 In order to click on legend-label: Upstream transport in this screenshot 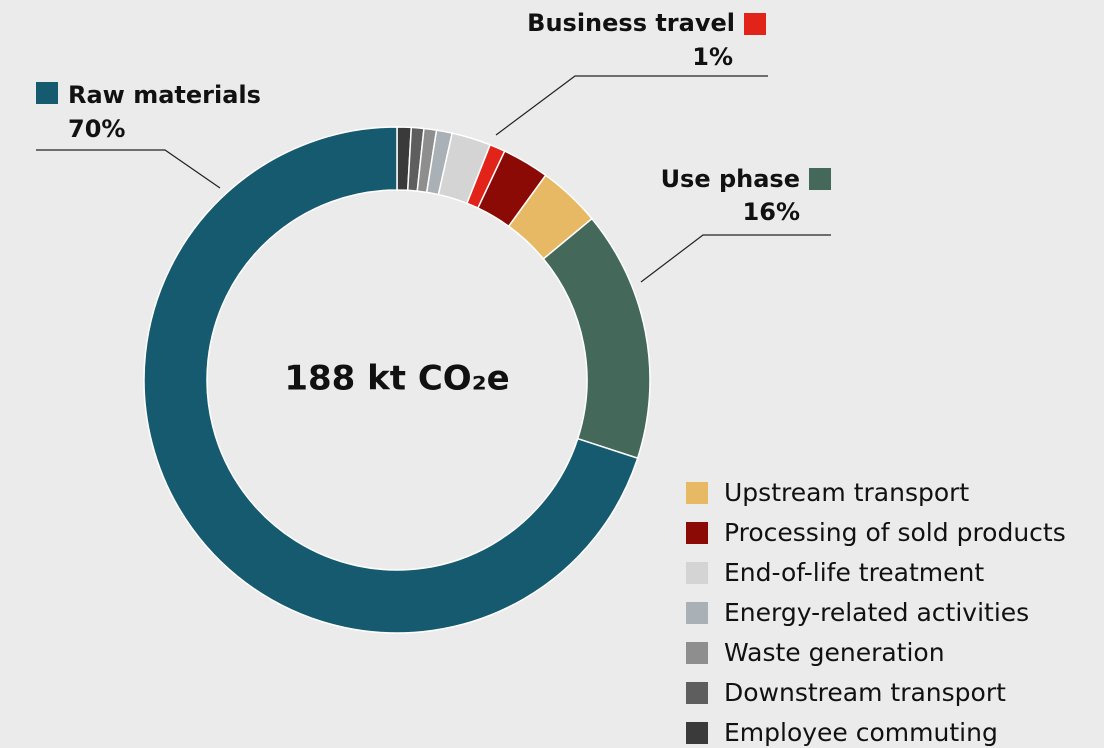, I will do `click(846, 492)`.